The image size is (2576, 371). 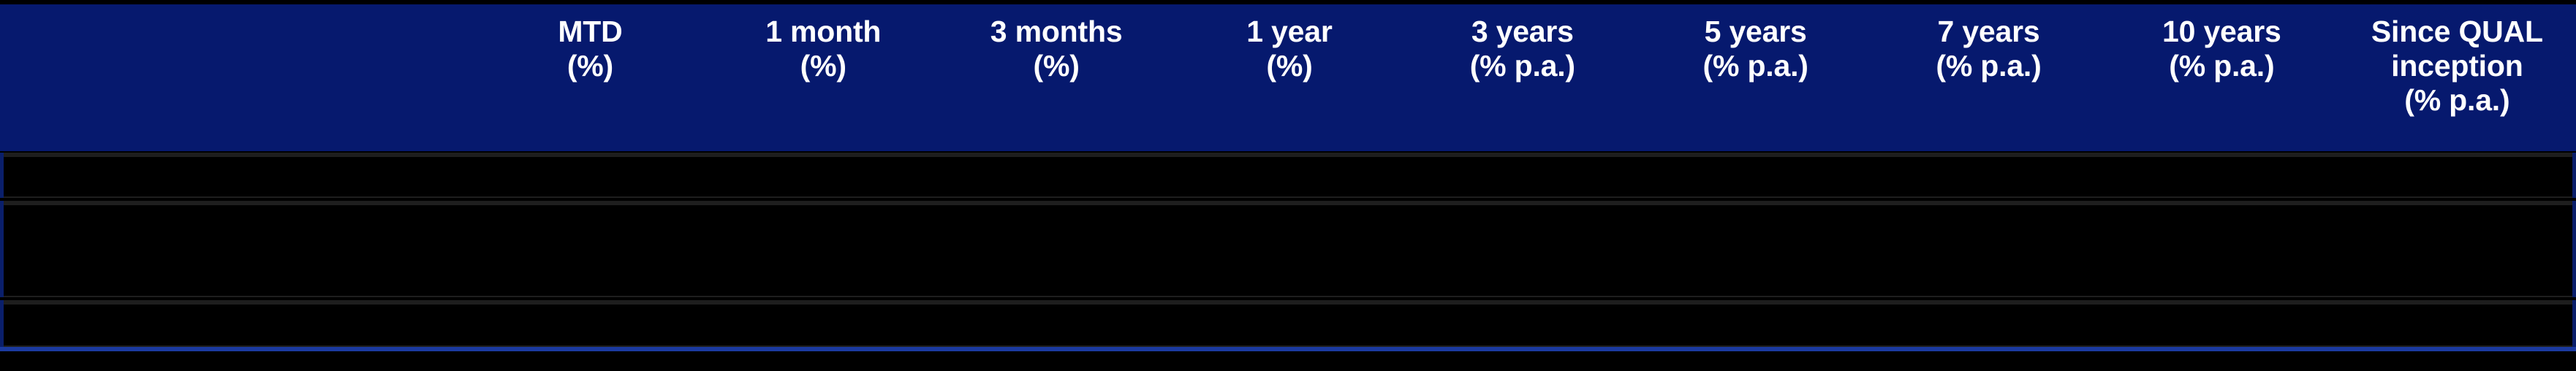 What do you see at coordinates (1522, 66) in the screenshot?
I see `column-header-three-years-line2: (% p.a.)` at bounding box center [1522, 66].